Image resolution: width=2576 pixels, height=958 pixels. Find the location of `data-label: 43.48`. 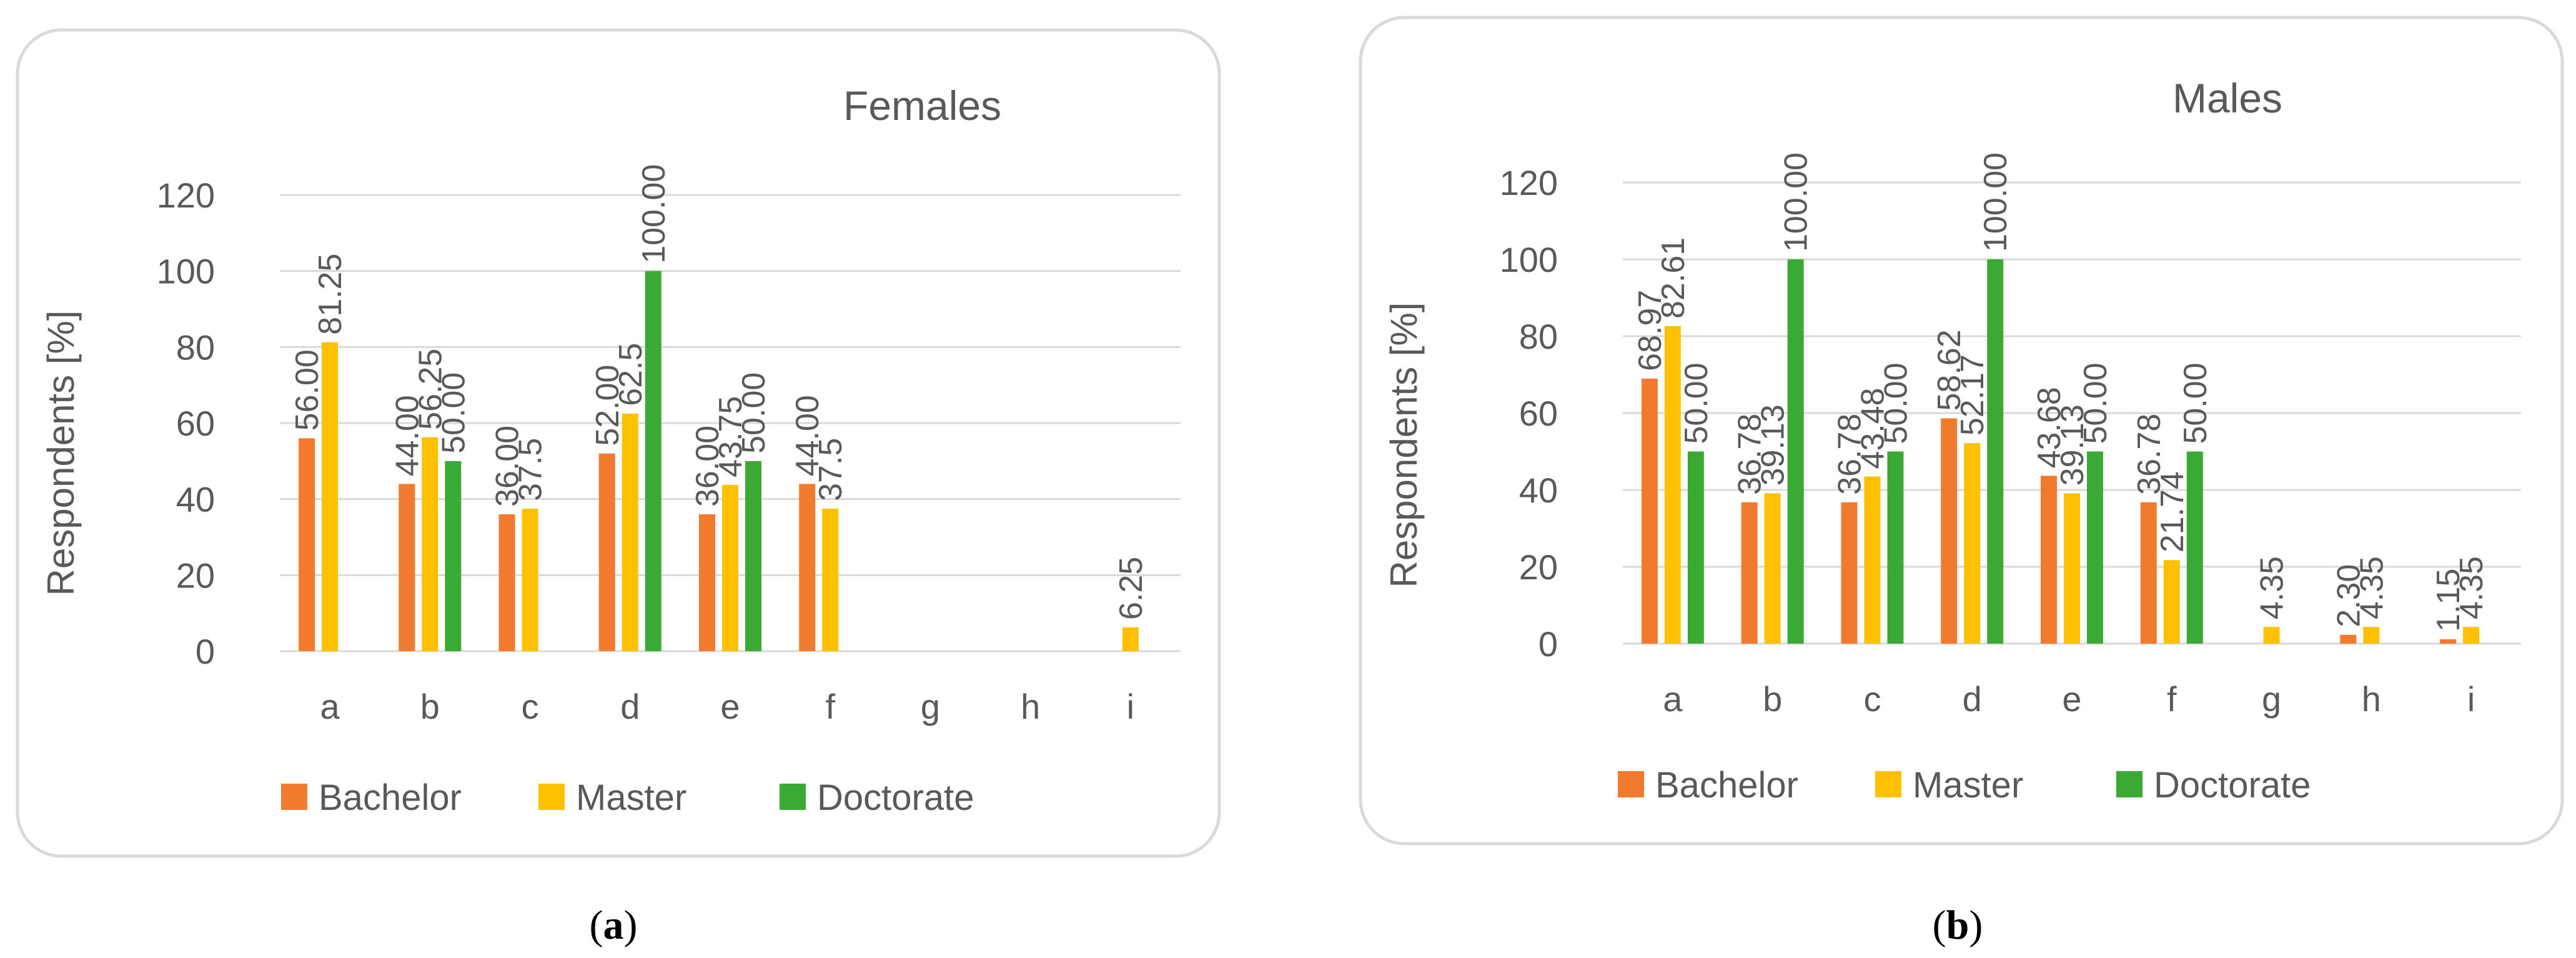

data-label: 43.48 is located at coordinates (1873, 428).